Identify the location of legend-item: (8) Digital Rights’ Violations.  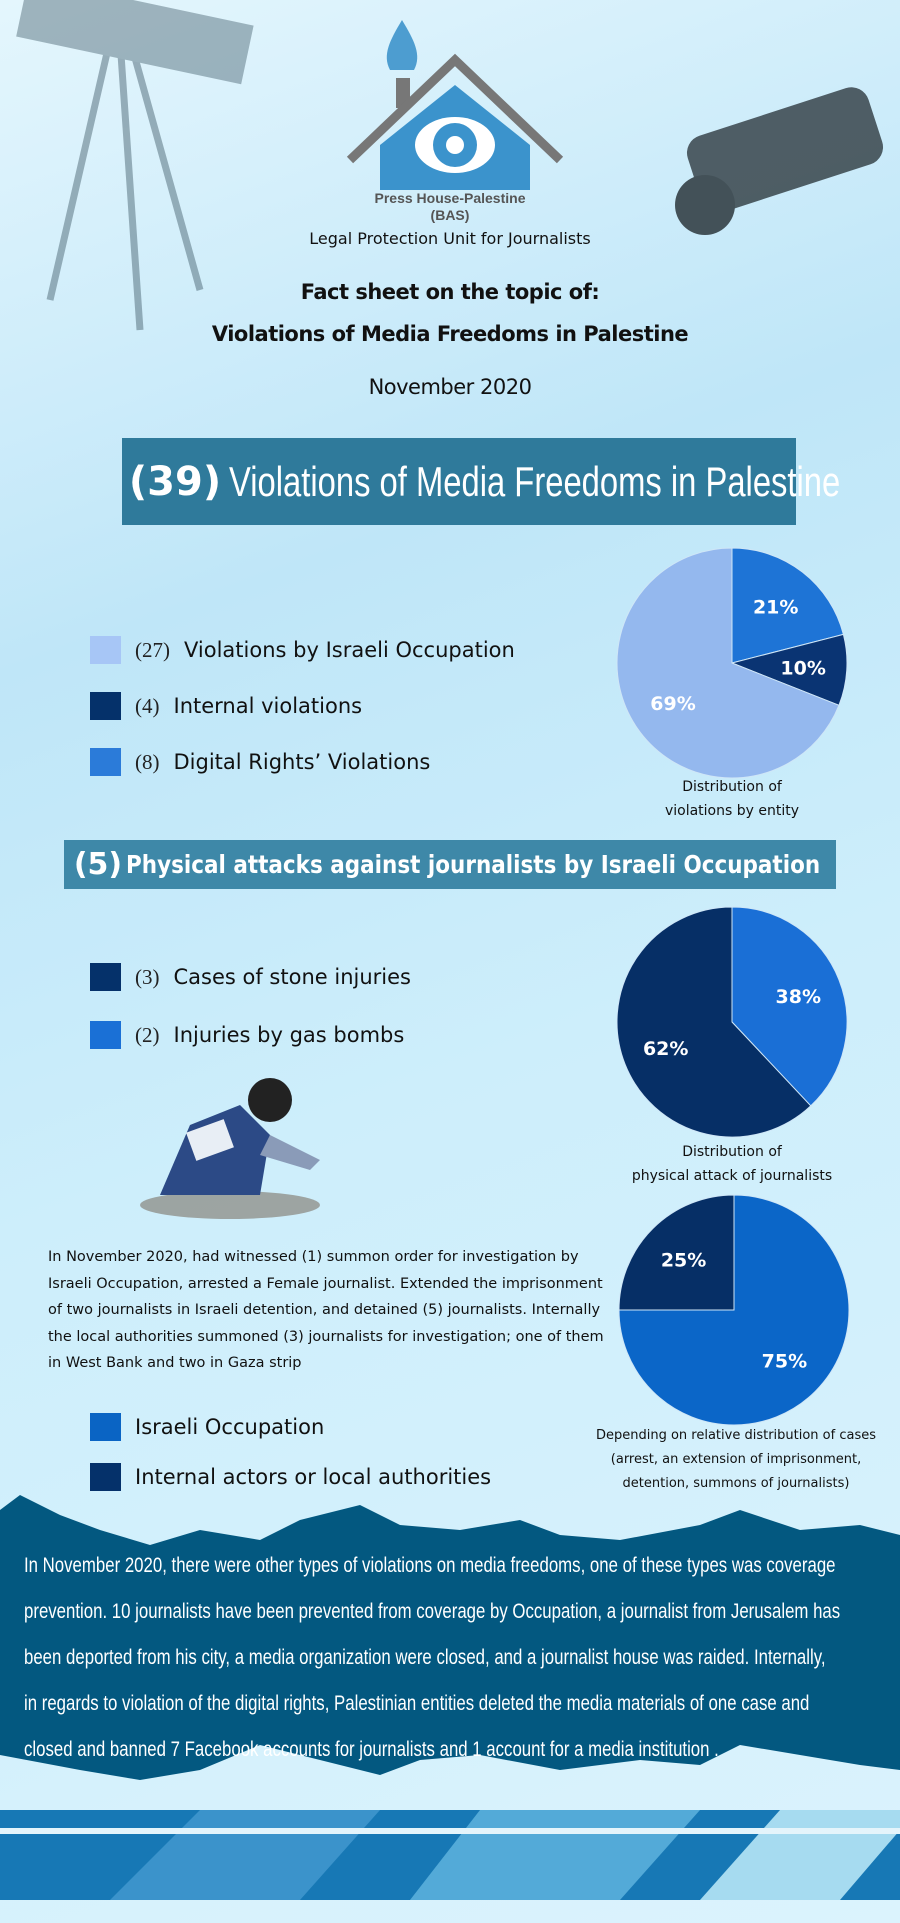
(302, 762).